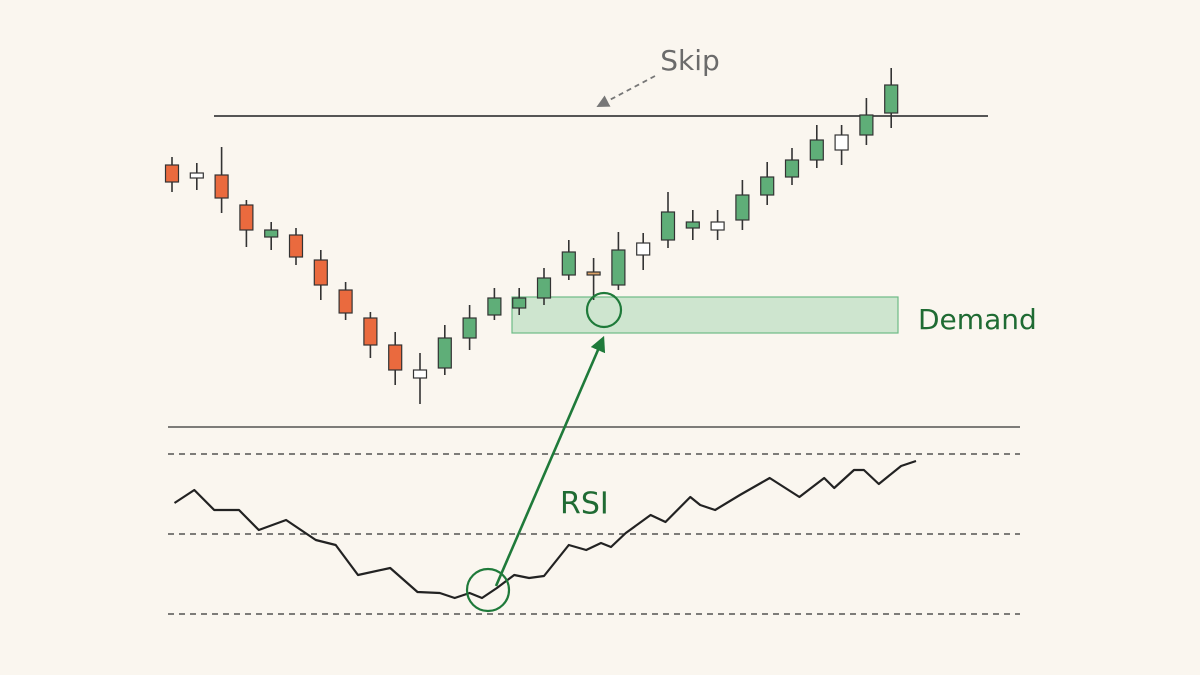  What do you see at coordinates (488, 590) in the screenshot?
I see `rsi-highlight` at bounding box center [488, 590].